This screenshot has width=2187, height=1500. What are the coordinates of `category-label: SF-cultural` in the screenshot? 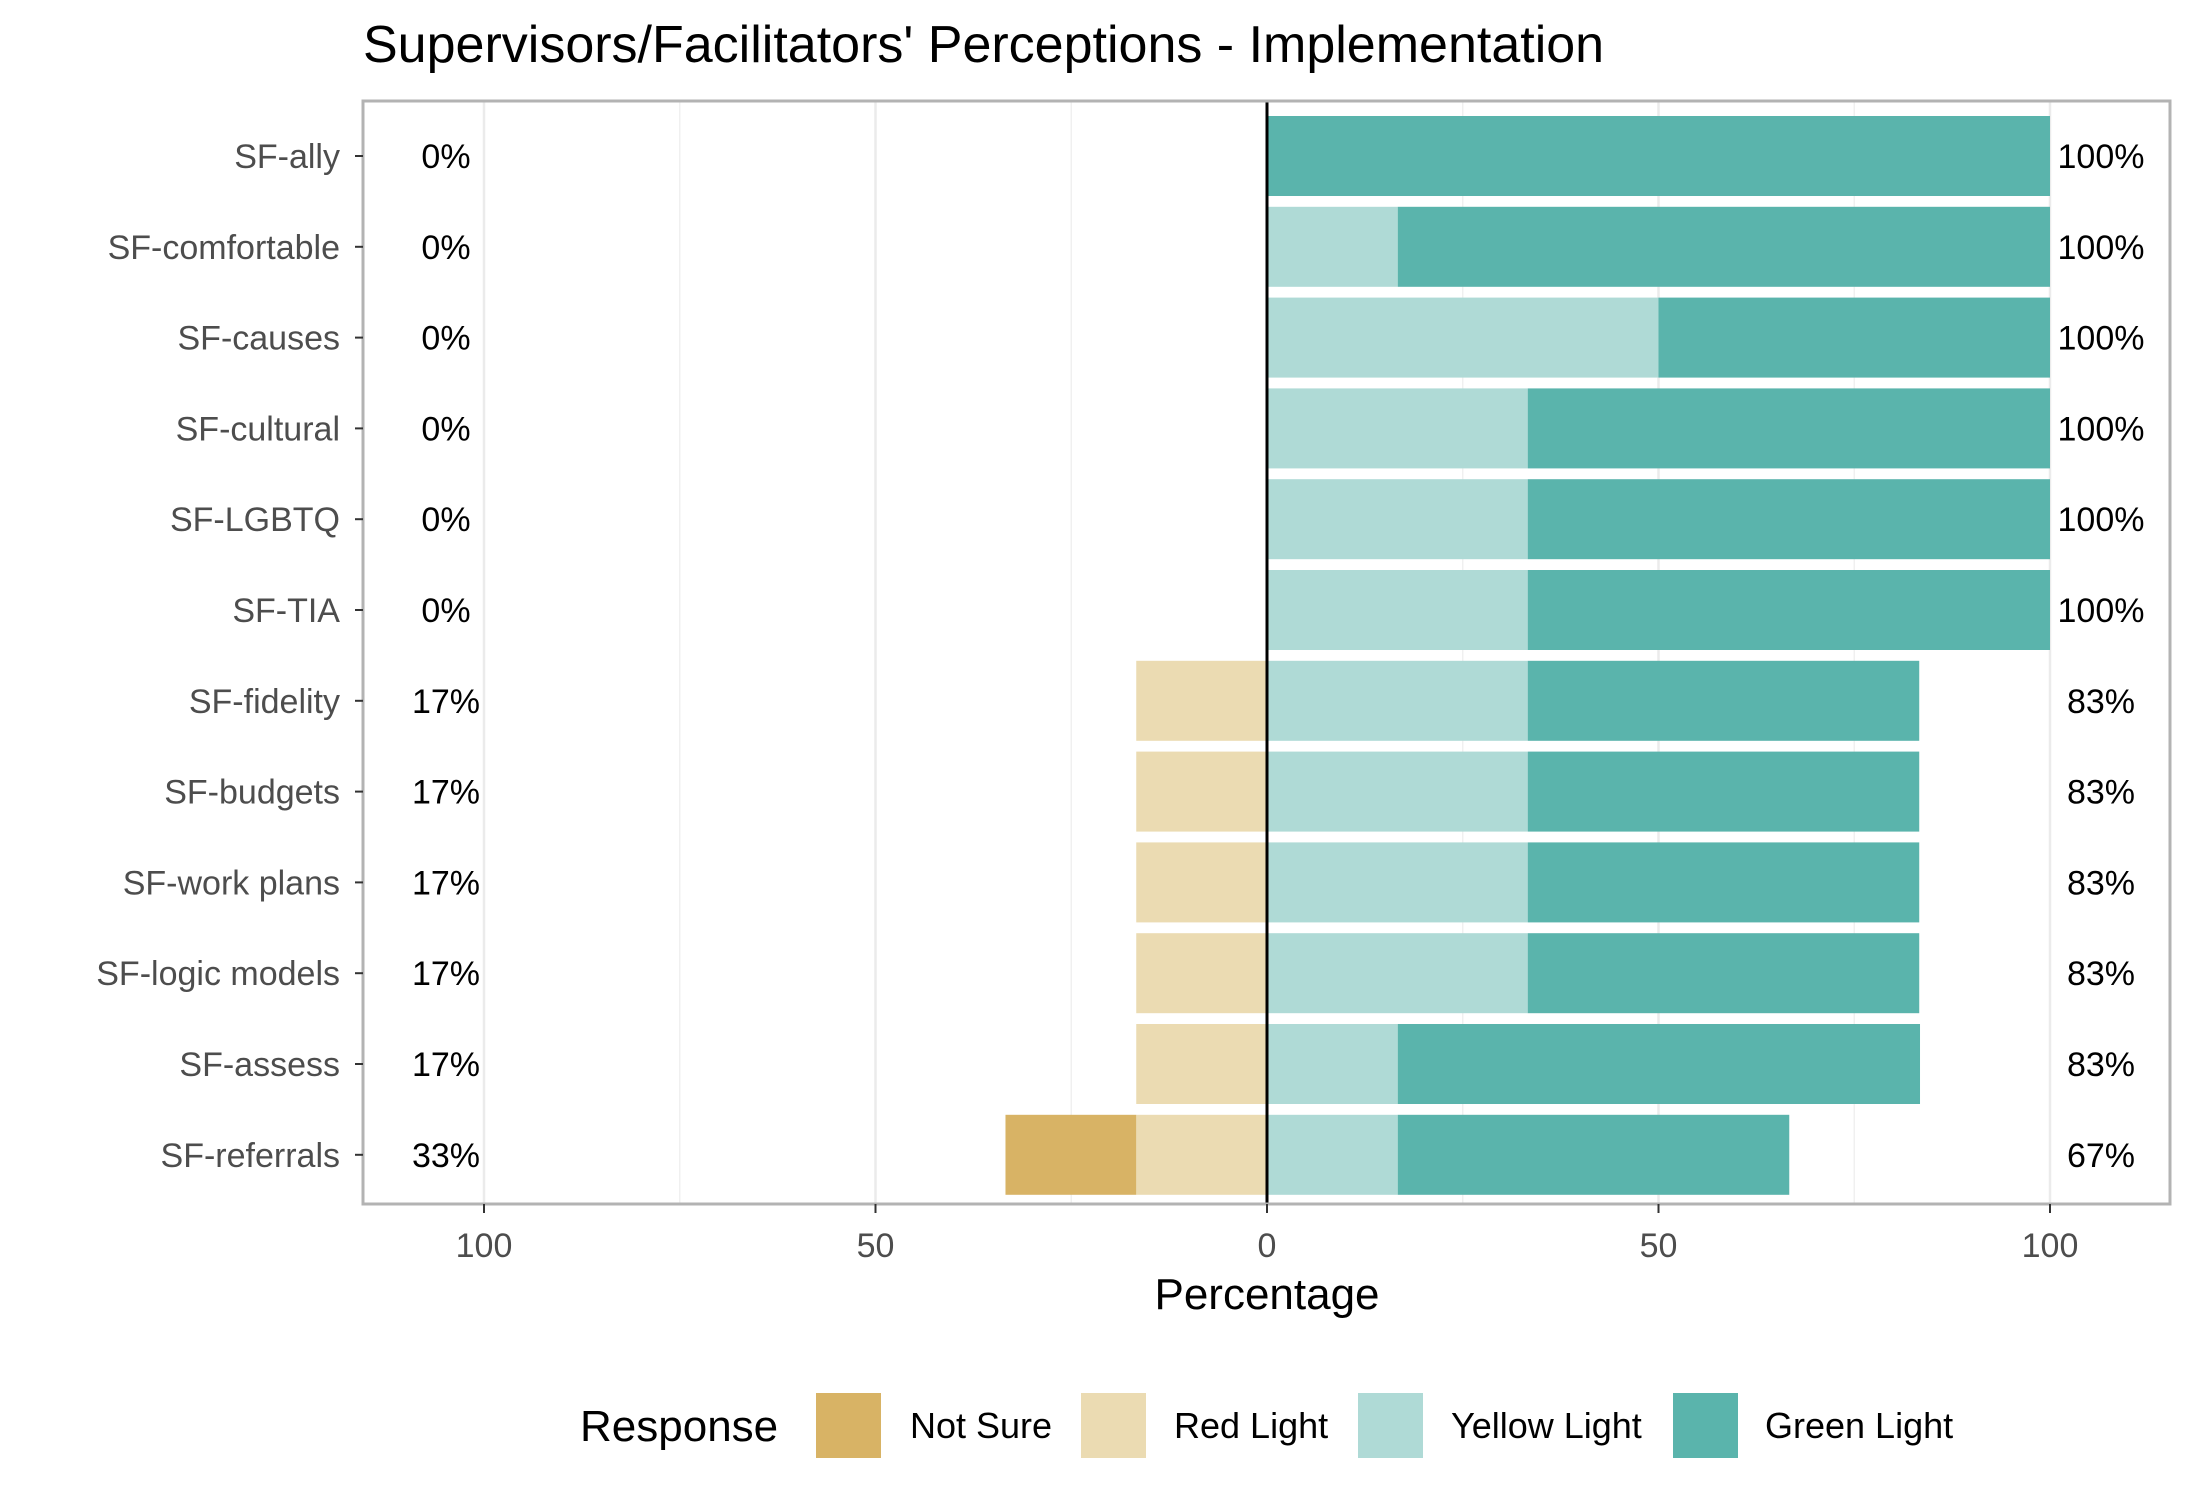 It's located at (258, 429).